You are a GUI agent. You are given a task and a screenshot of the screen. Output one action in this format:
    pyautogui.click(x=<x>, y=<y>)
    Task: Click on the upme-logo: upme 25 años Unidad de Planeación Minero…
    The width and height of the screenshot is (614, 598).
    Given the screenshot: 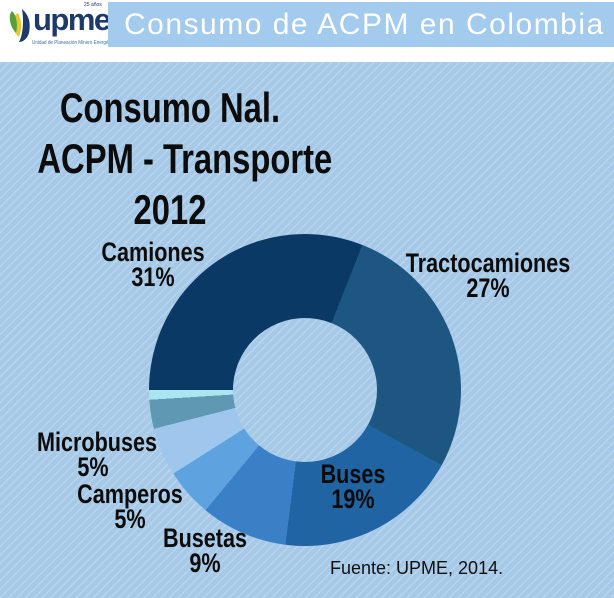 What is the action you would take?
    pyautogui.click(x=58, y=26)
    